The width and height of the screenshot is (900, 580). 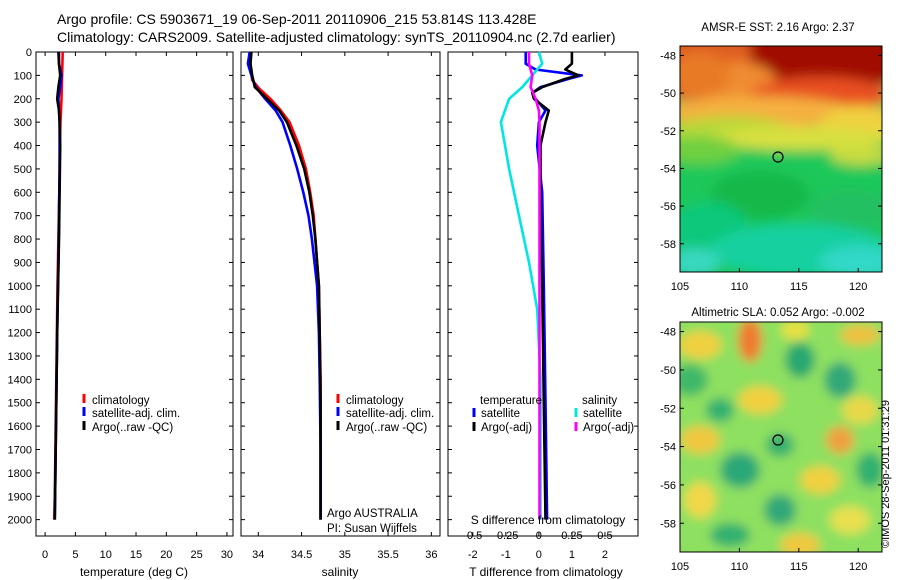 I want to click on series-line-satellite-adj-clim, so click(x=284, y=285).